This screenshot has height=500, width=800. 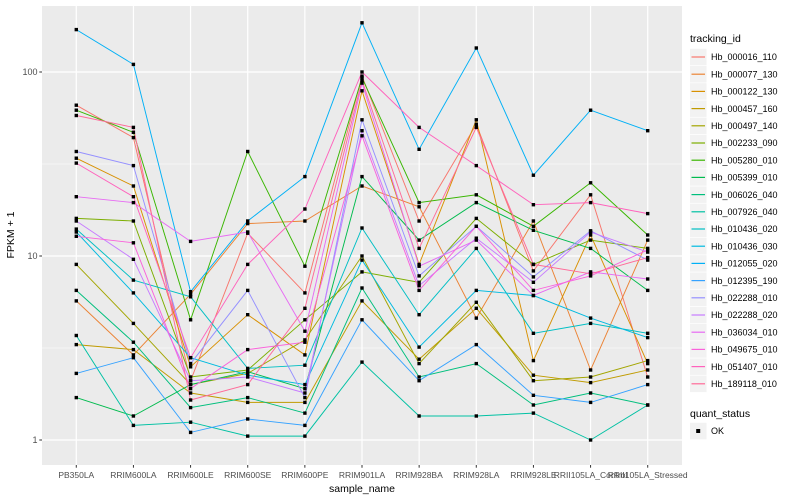 I want to click on legend-item-label: Hb_000016_110, so click(x=744, y=57).